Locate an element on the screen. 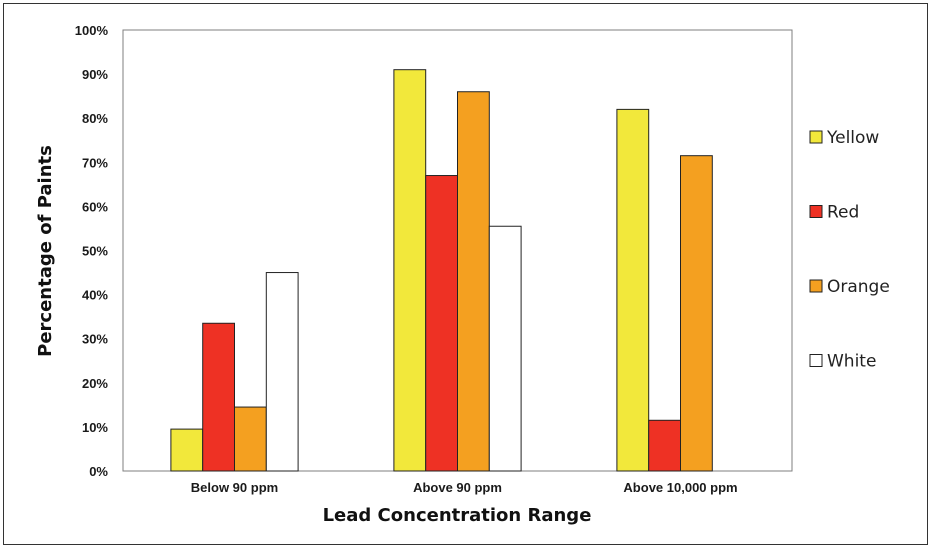 Image resolution: width=932 pixels, height=549 pixels. y-tick-label: 20% is located at coordinates (95, 383).